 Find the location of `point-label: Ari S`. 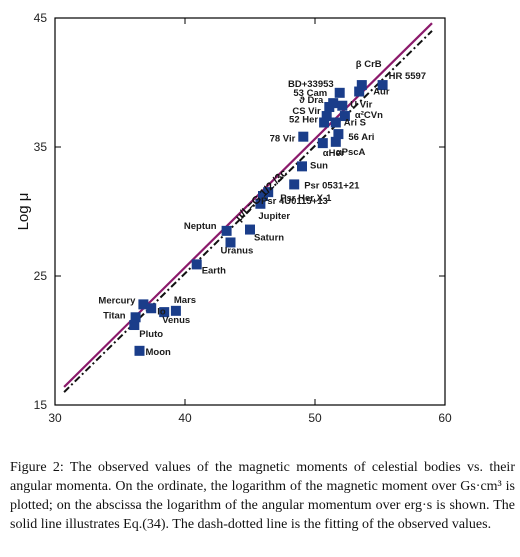

point-label: Ari S is located at coordinates (355, 122).